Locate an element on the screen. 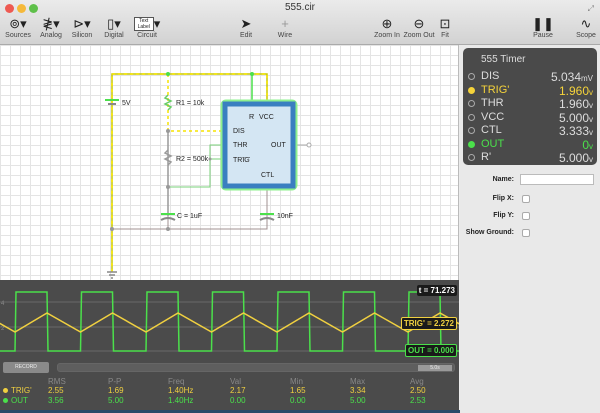 The image size is (600, 413). probe-name: CTL is located at coordinates (491, 130).